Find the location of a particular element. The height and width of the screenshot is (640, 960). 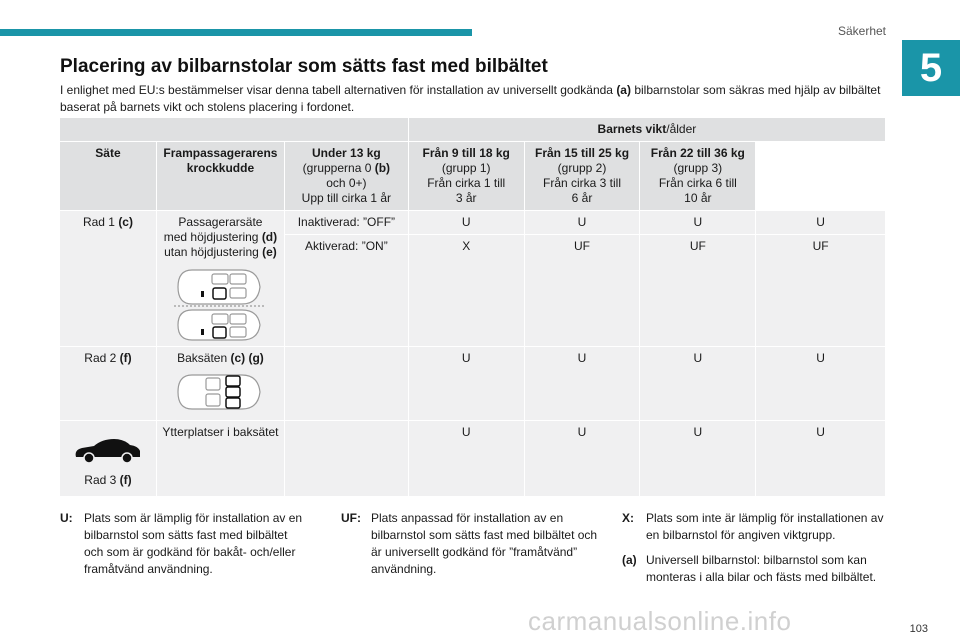

row1-airbag-on: Aktiverad: ”ON” is located at coordinates (346, 290).